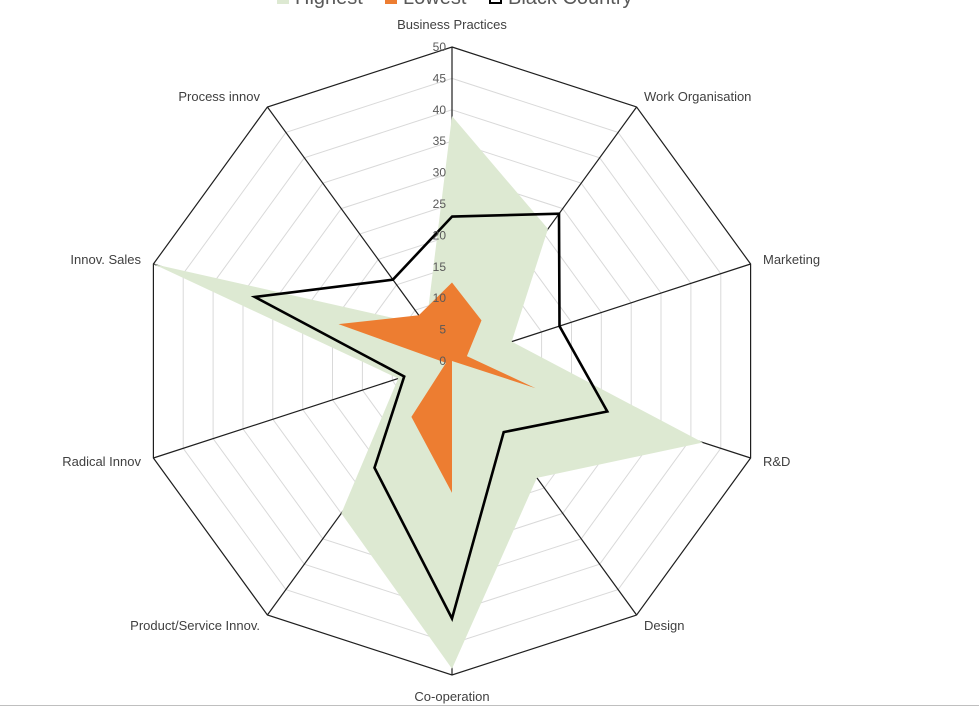 The image size is (979, 707). I want to click on tick-label: 5, so click(442, 330).